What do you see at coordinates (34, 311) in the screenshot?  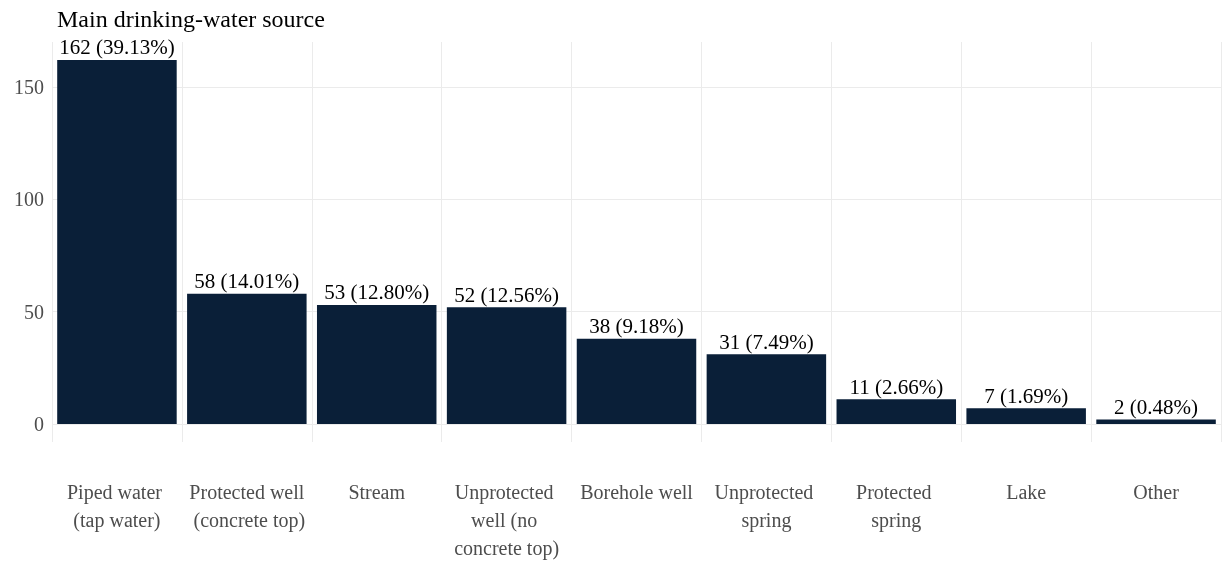 I see `y-tick-label: 50` at bounding box center [34, 311].